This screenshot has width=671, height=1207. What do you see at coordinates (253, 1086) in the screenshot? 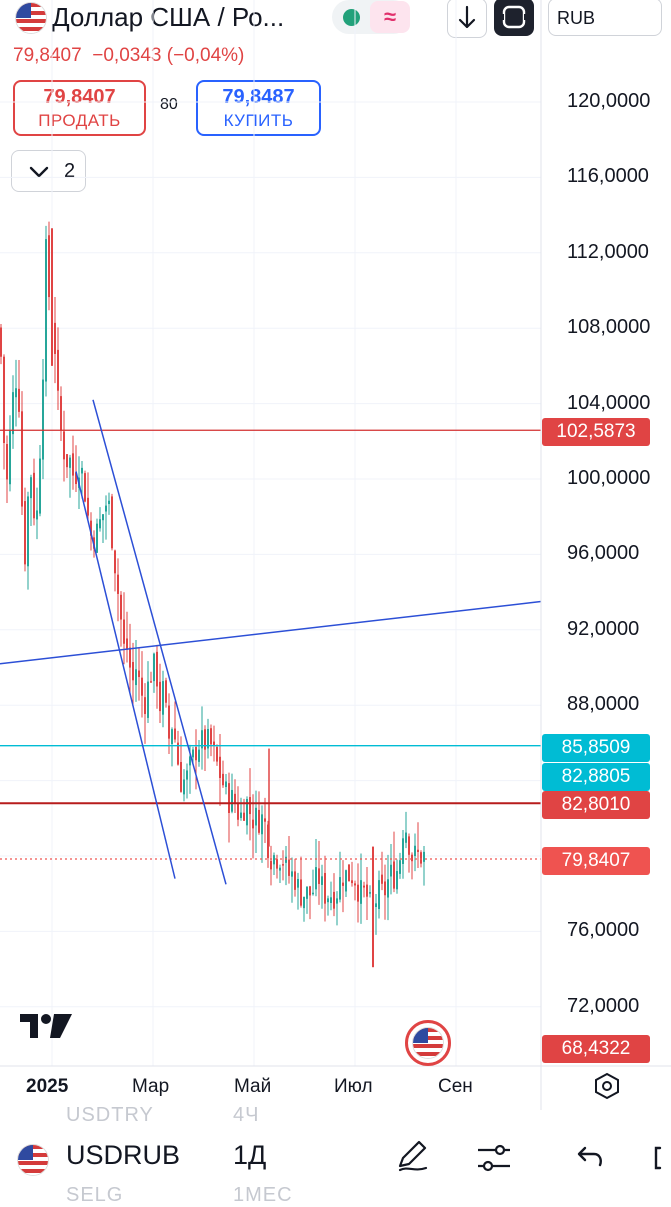
I see `time-label-may: Май` at bounding box center [253, 1086].